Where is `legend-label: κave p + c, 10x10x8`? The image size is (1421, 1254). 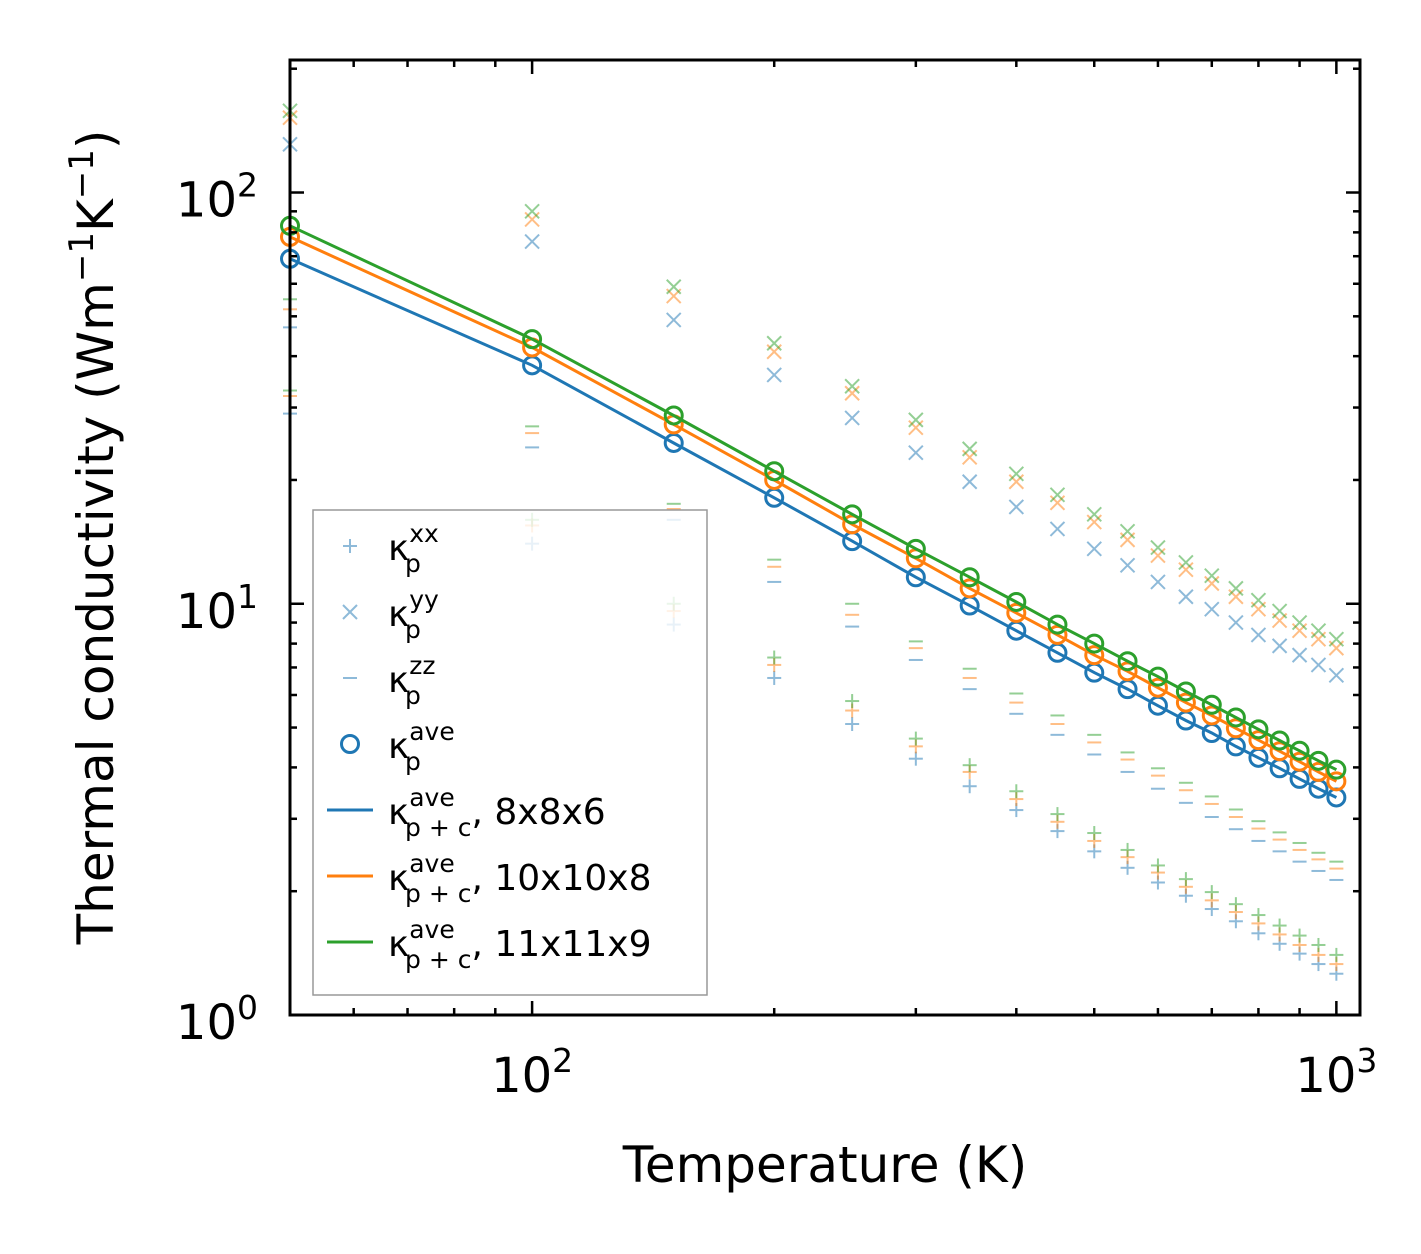 legend-label: κave p + c, 10x10x8 is located at coordinates (520, 878).